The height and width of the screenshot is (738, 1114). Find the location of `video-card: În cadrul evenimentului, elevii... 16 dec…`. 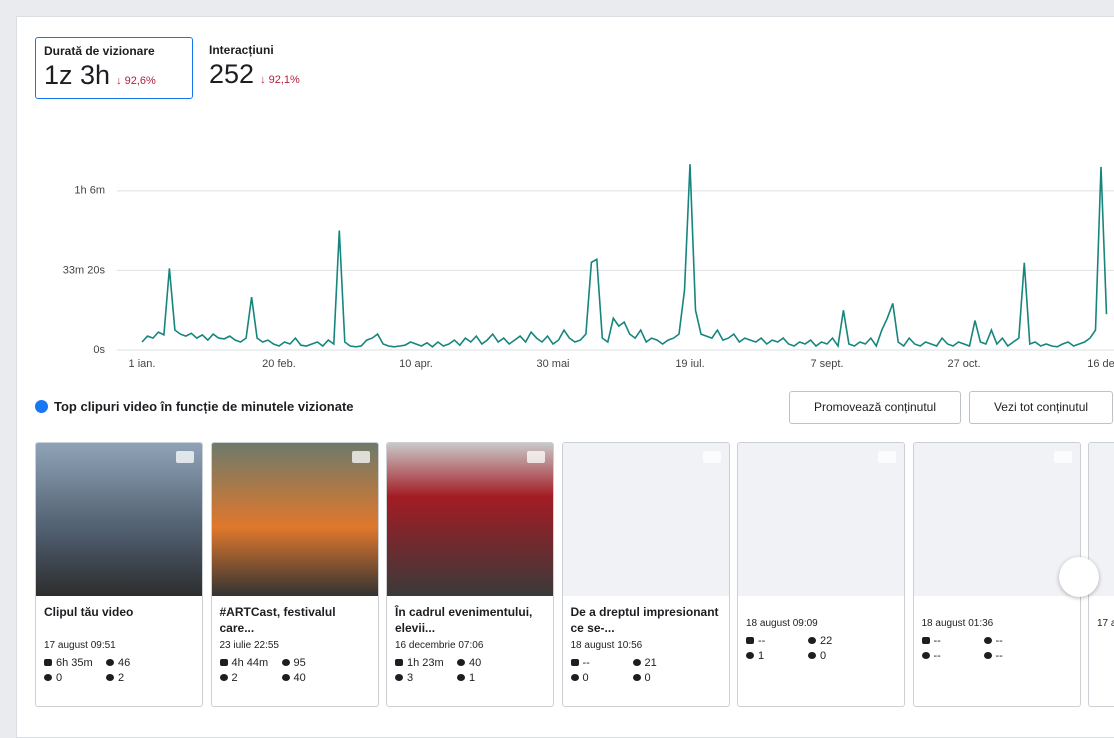

video-card: În cadrul evenimentului, elevii... 16 dec… is located at coordinates (470, 574).